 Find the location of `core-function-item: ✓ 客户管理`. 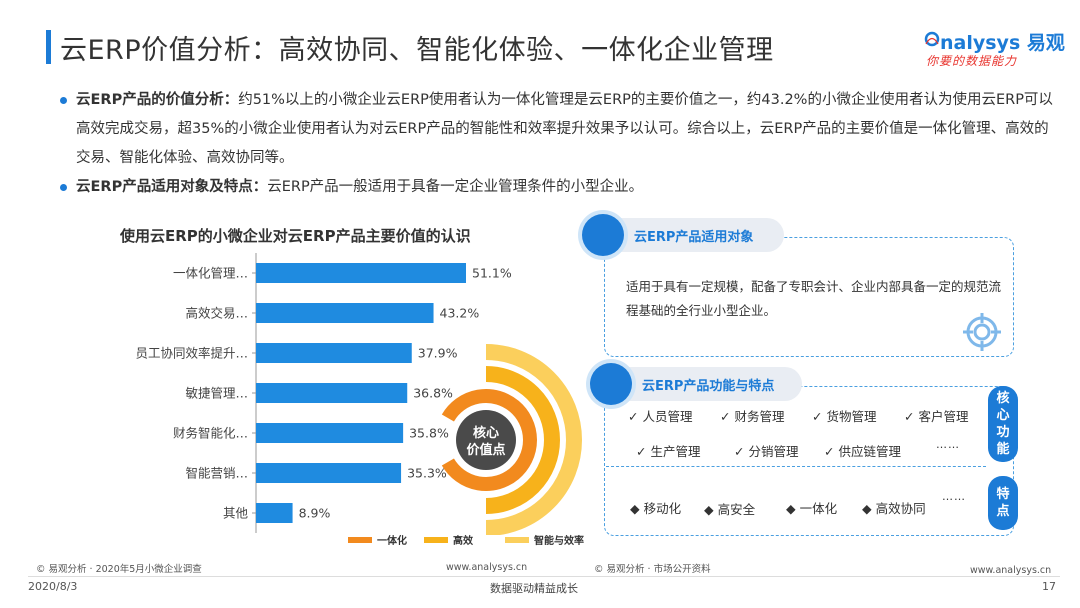

core-function-item: ✓ 客户管理 is located at coordinates (936, 416).